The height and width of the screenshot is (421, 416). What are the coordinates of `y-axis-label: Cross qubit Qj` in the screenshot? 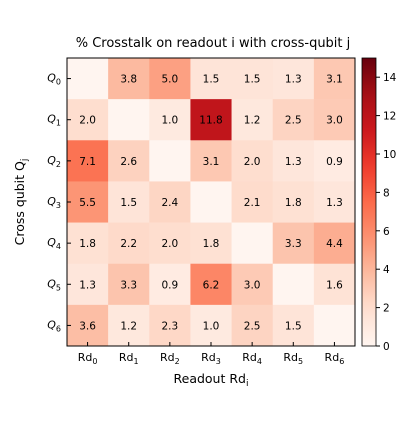 It's located at (21, 202).